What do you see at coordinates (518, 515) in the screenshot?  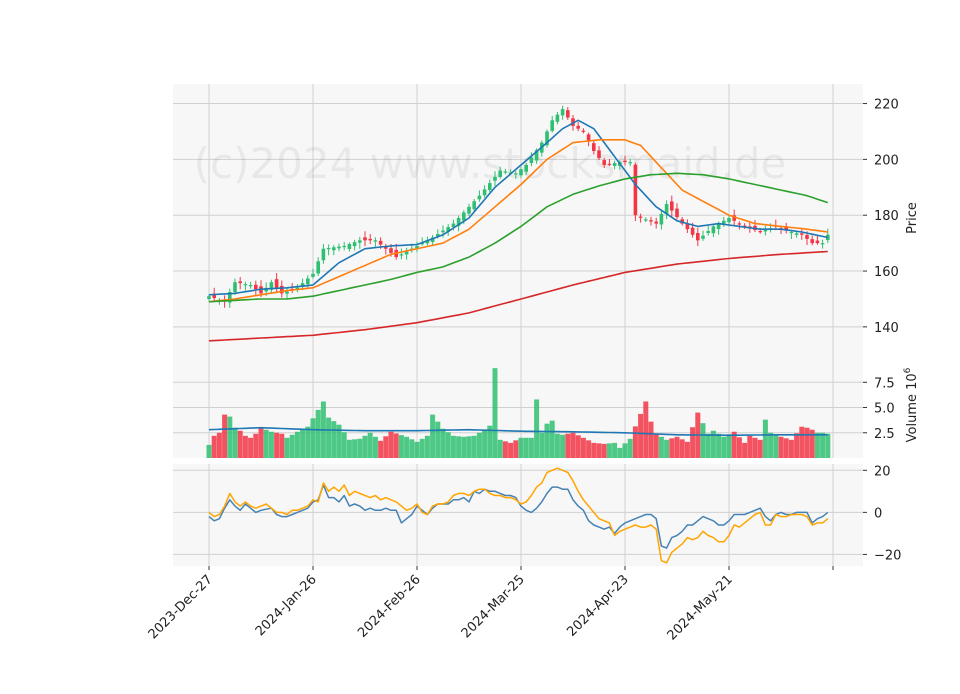 I see `oscillator-panel-background` at bounding box center [518, 515].